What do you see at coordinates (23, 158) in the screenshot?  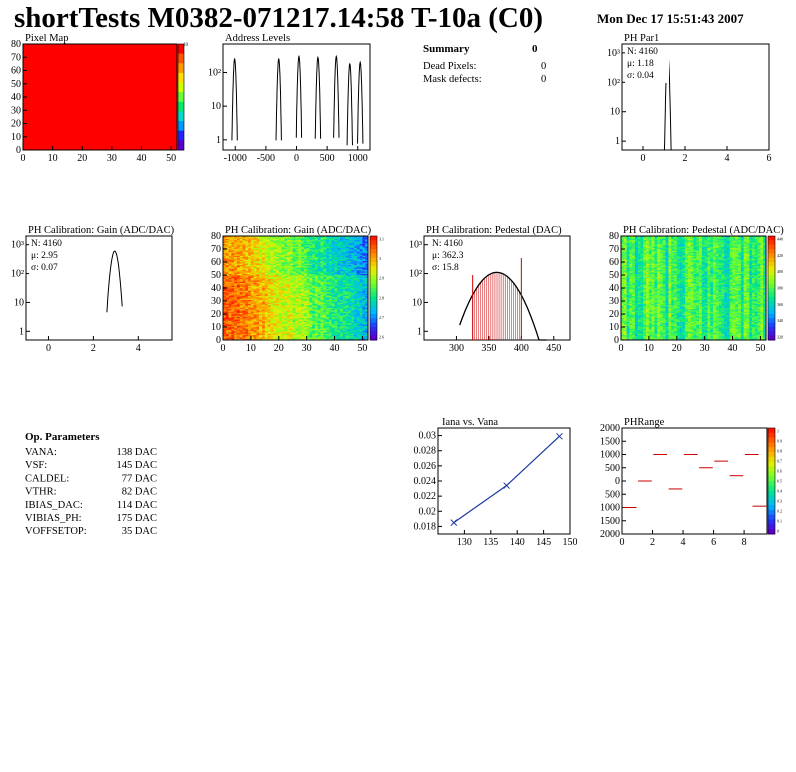 I see `x-tick-label: 0` at bounding box center [23, 158].